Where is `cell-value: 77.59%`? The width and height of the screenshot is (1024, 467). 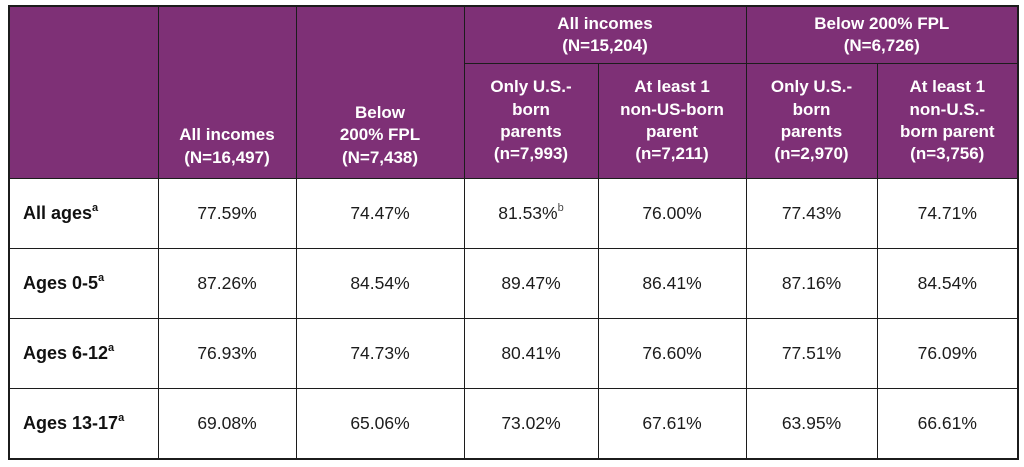
cell-value: 77.59% is located at coordinates (227, 213).